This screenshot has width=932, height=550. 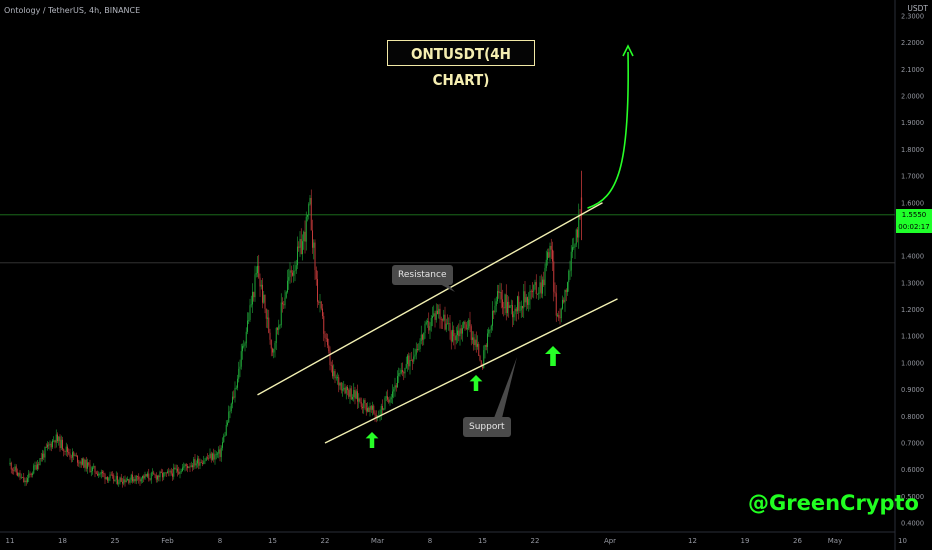 What do you see at coordinates (377, 541) in the screenshot?
I see `x-tick-label: Mar` at bounding box center [377, 541].